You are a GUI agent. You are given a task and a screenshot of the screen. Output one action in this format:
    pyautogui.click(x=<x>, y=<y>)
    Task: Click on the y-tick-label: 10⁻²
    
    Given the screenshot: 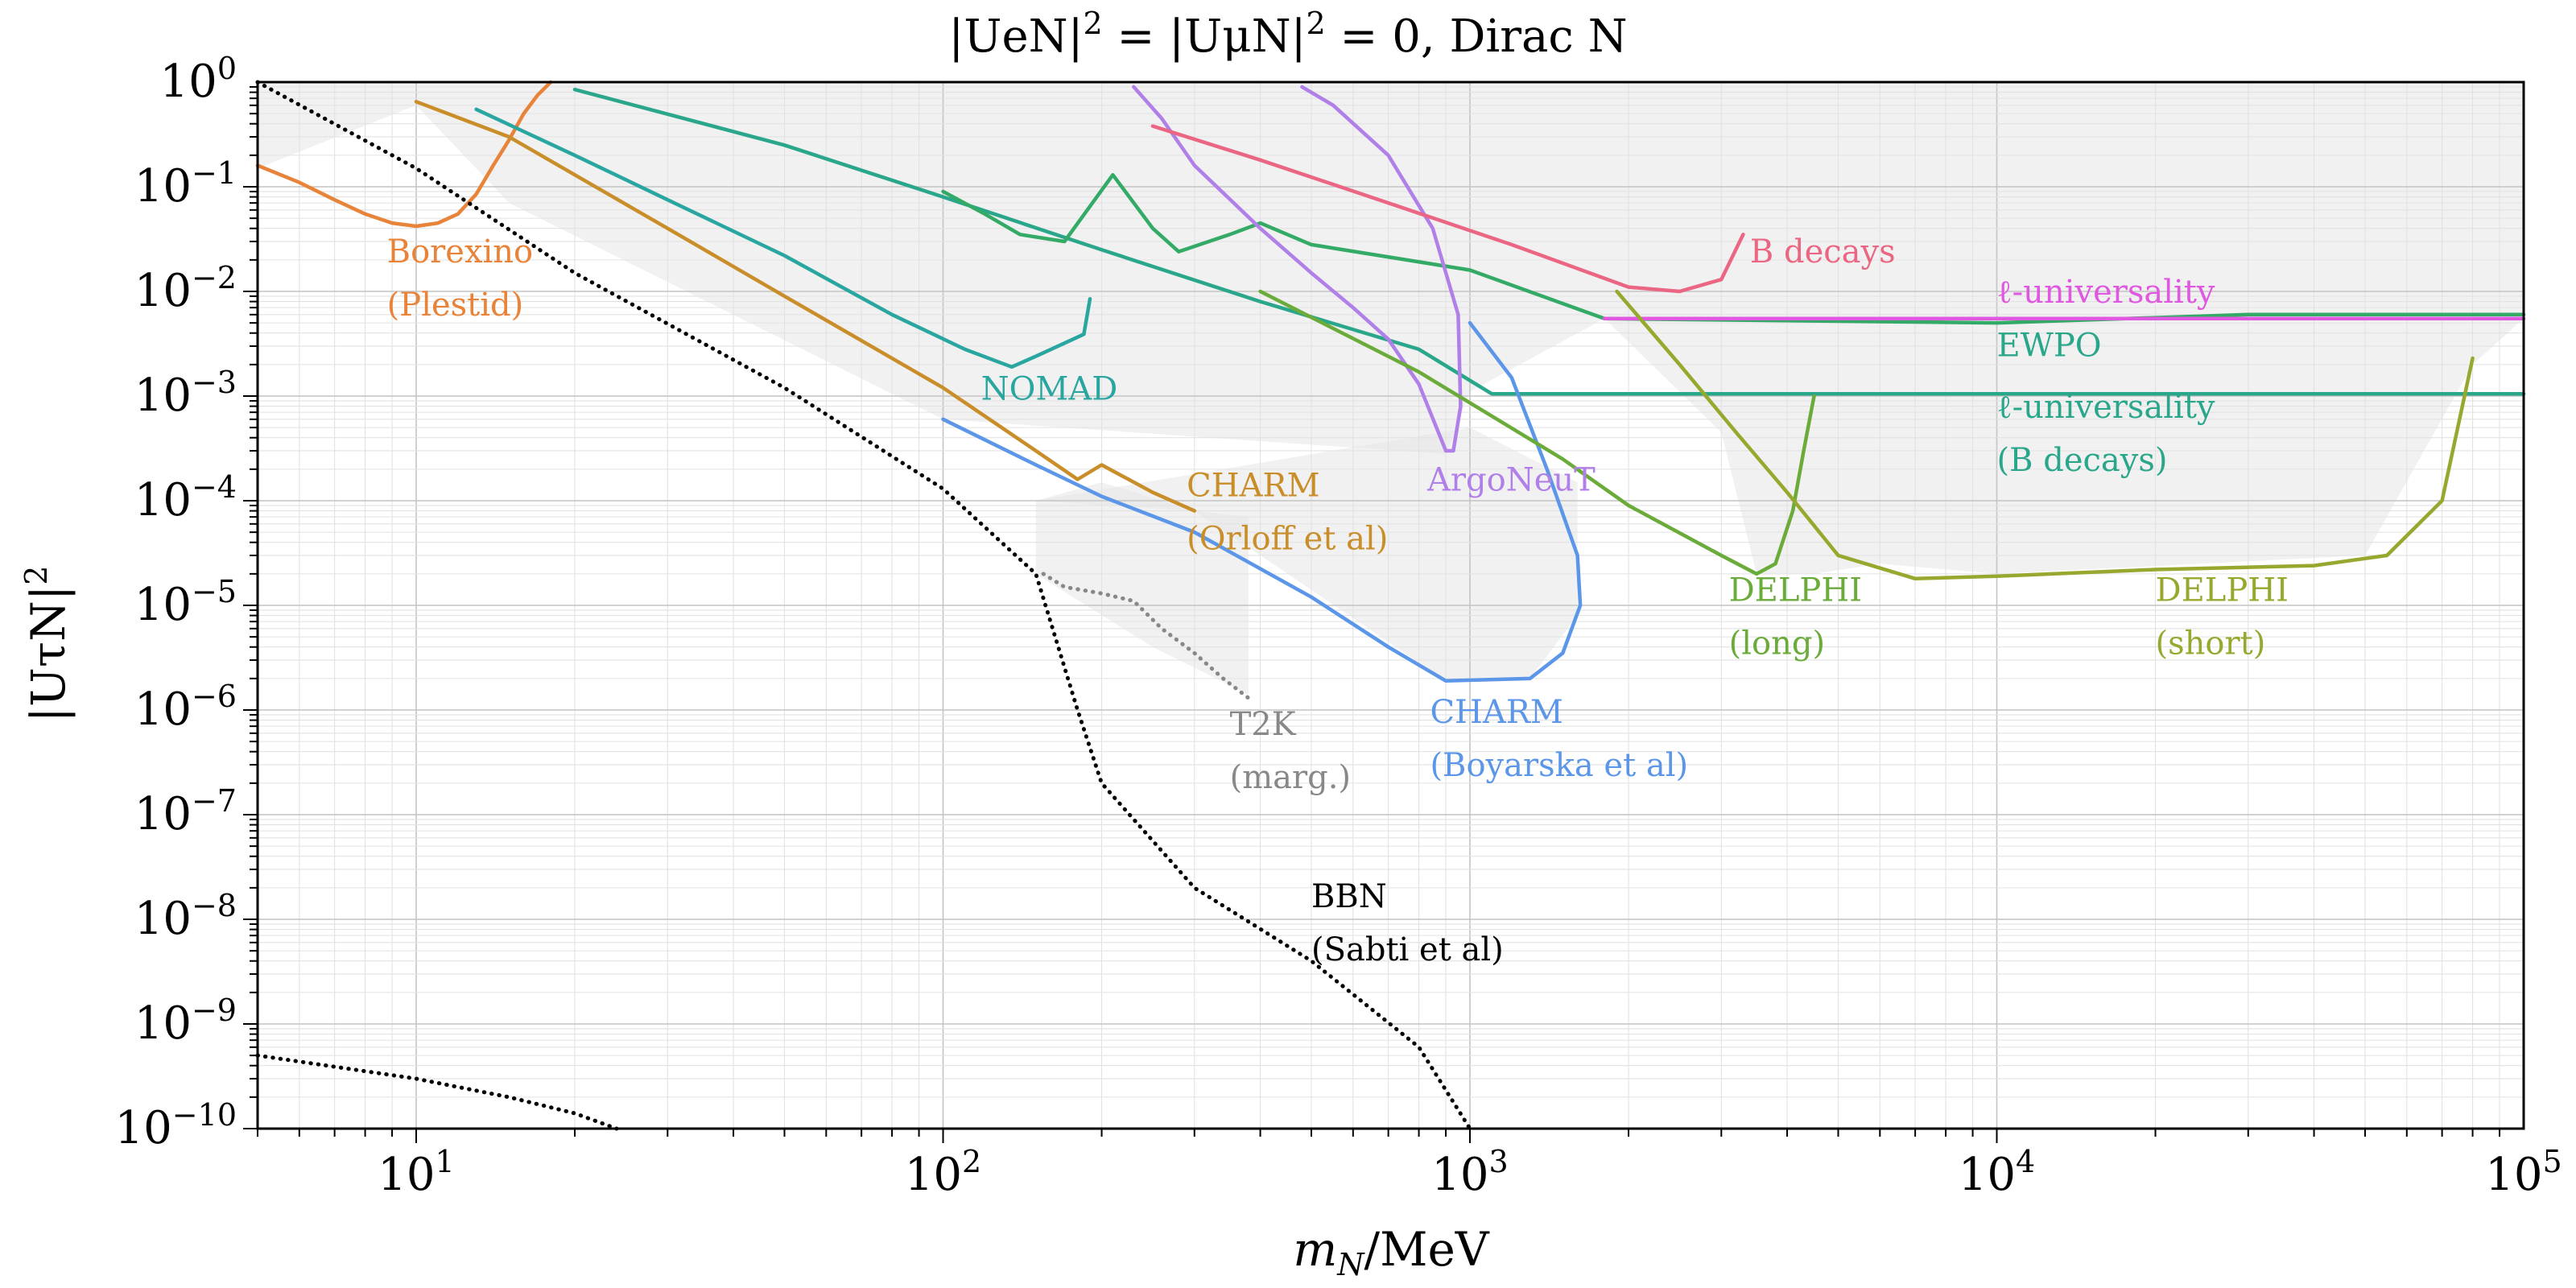 What is the action you would take?
    pyautogui.click(x=185, y=288)
    